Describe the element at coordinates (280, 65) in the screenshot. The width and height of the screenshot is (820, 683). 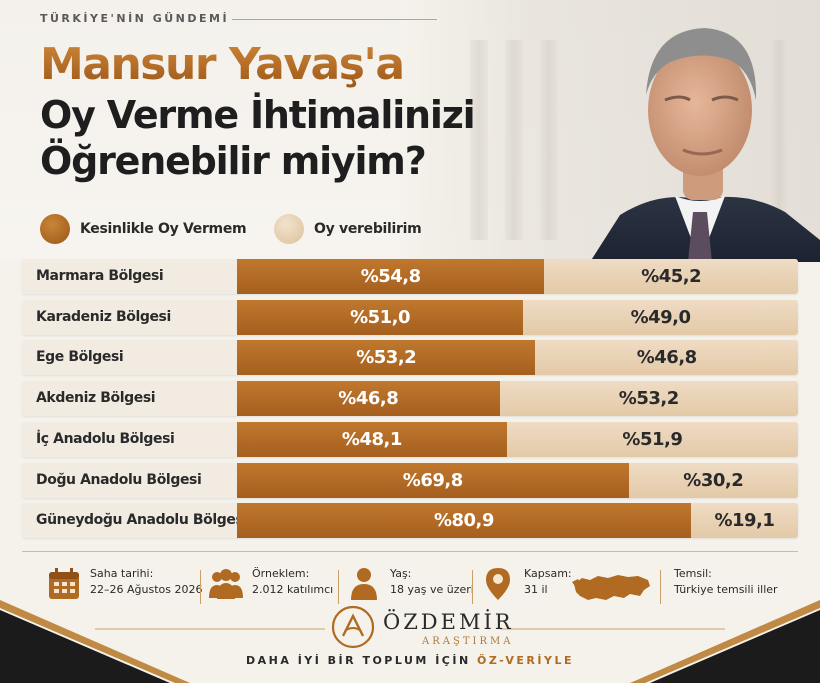
I see `title-line-1: Mansur Yavaş'a` at that location.